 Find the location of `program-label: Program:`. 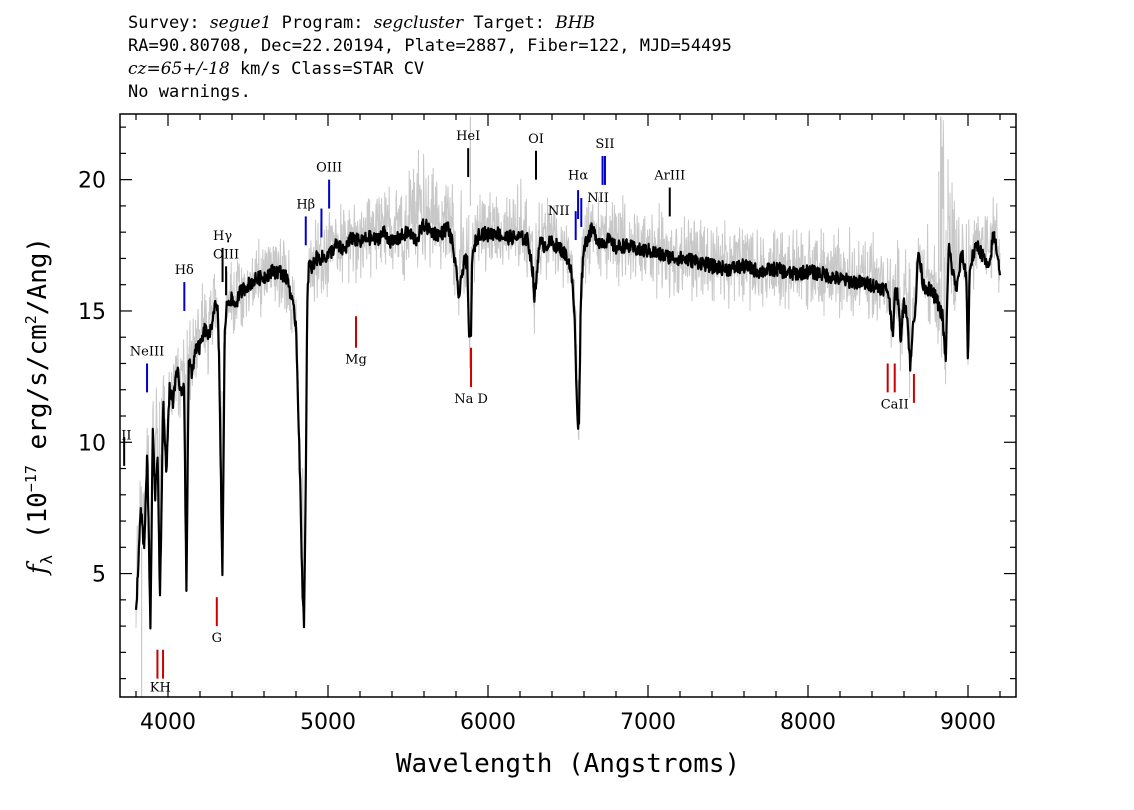

program-label: Program: is located at coordinates (322, 23).